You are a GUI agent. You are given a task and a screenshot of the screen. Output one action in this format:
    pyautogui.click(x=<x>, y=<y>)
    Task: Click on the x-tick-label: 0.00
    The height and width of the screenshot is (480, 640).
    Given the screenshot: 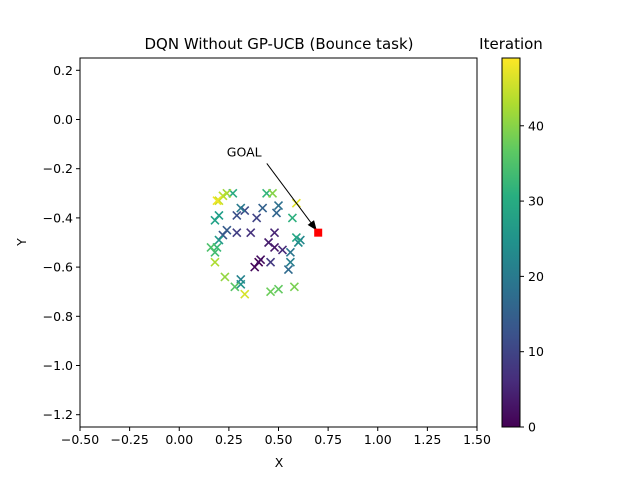 What is the action you would take?
    pyautogui.click(x=179, y=439)
    